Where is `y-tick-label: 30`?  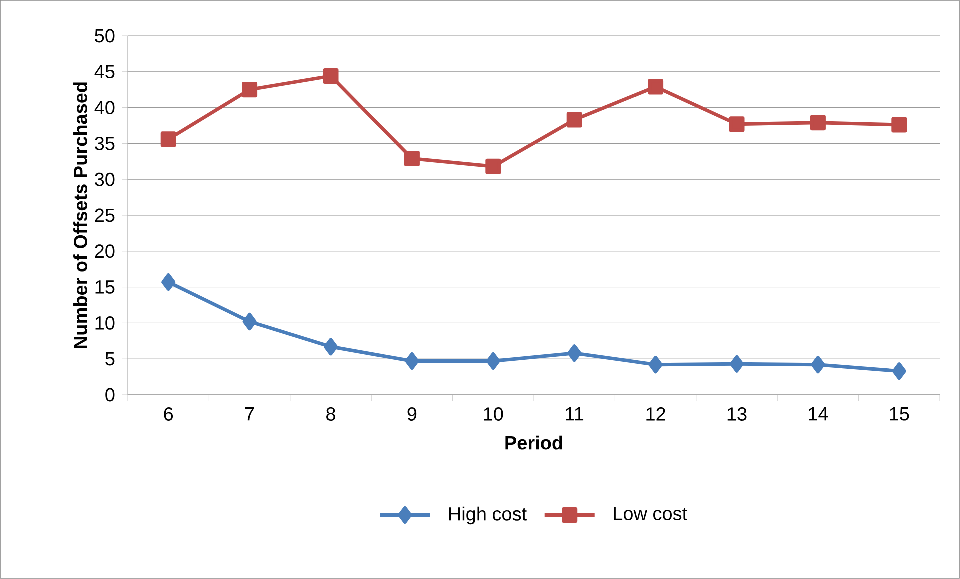 y-tick-label: 30 is located at coordinates (105, 179).